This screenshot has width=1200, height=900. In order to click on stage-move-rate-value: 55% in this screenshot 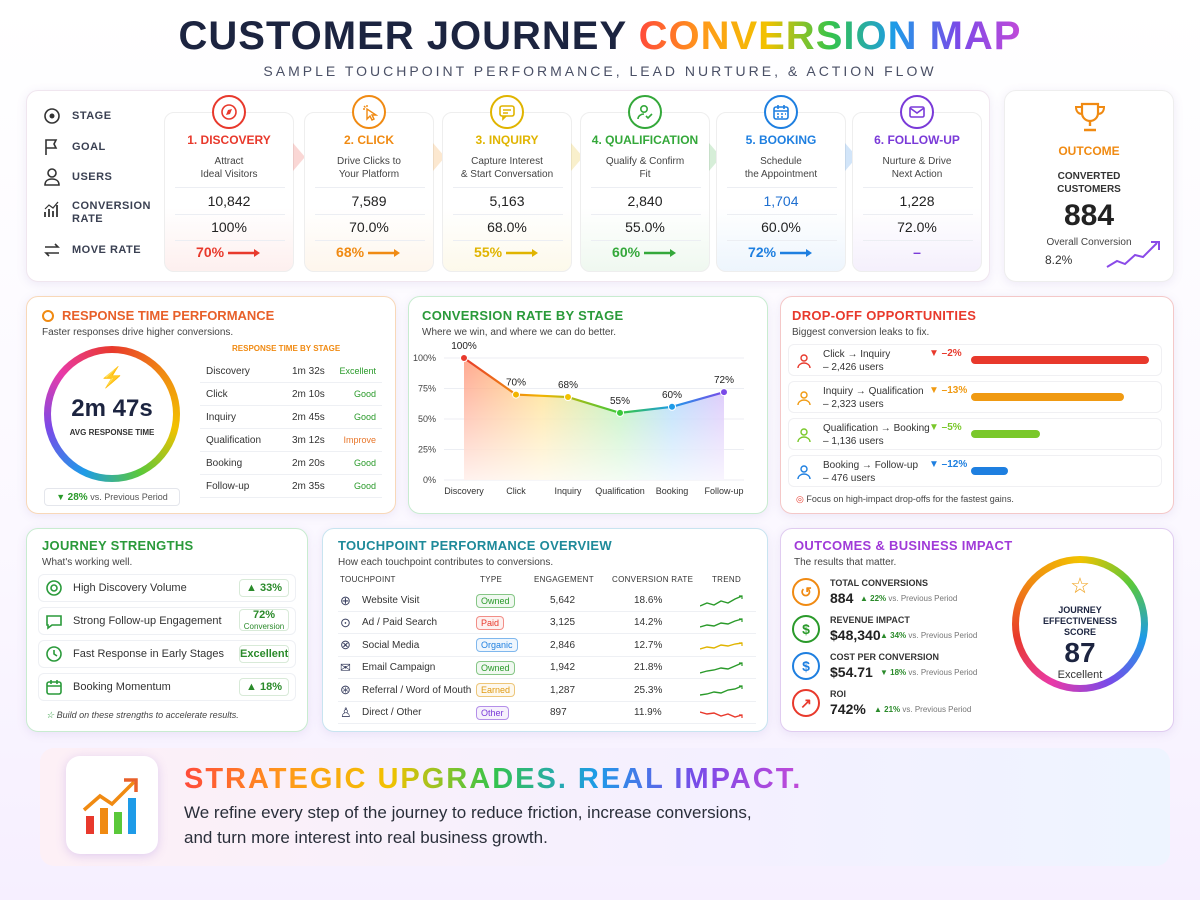, I will do `click(488, 252)`.